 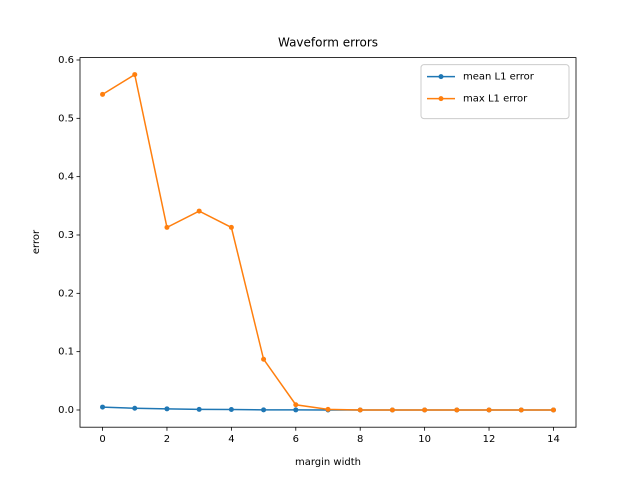 What do you see at coordinates (231, 439) in the screenshot?
I see `x-tick-label: 4` at bounding box center [231, 439].